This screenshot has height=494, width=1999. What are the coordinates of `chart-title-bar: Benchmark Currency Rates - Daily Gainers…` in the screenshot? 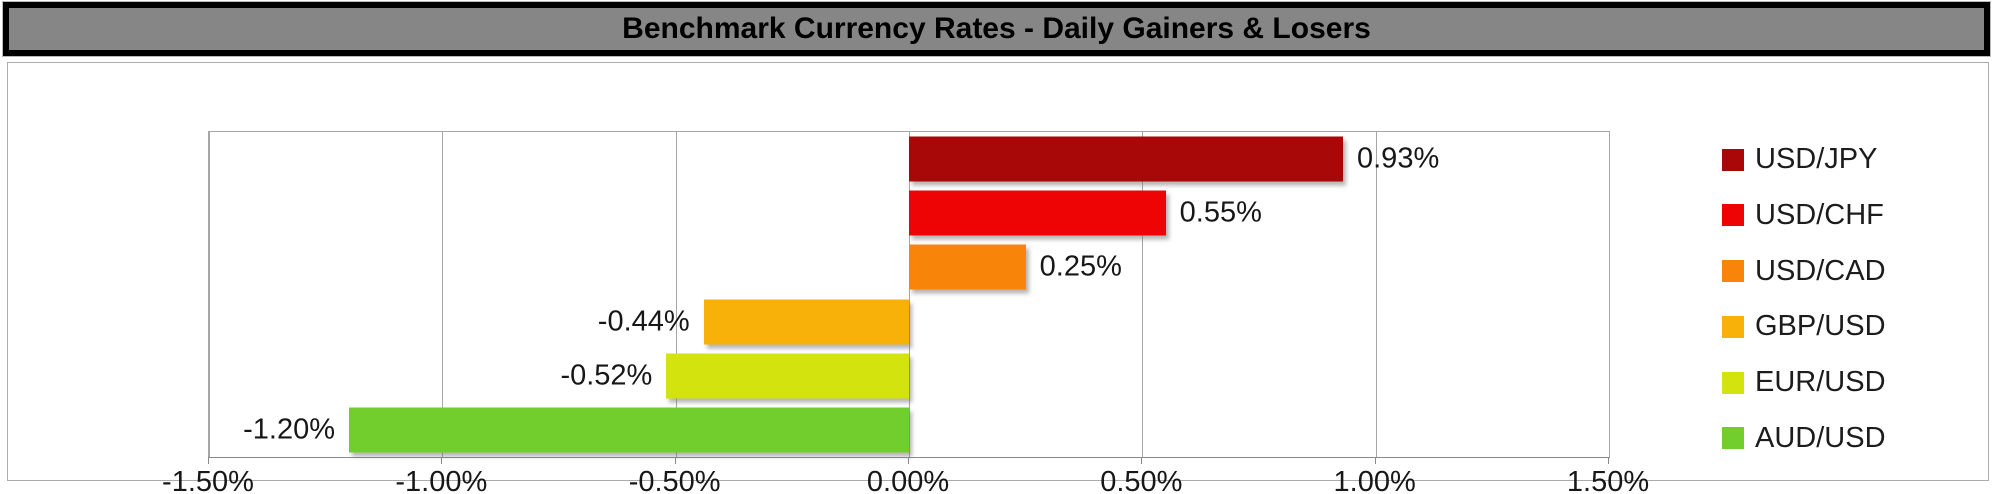 It's located at (996, 29).